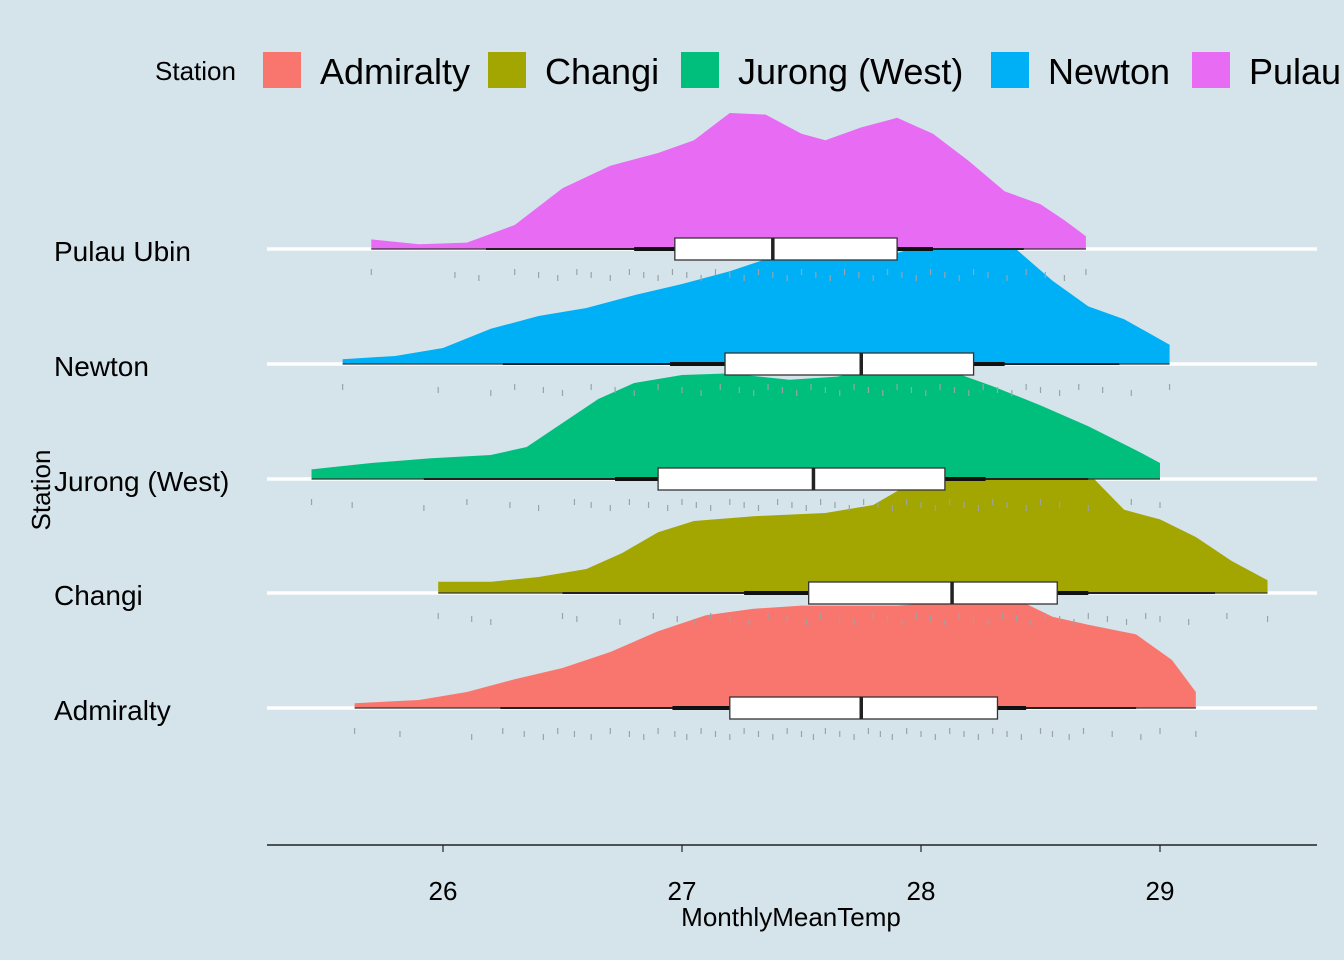 The width and height of the screenshot is (1344, 960). Describe the element at coordinates (395, 71) in the screenshot. I see `legend-label: Admiralty` at that location.